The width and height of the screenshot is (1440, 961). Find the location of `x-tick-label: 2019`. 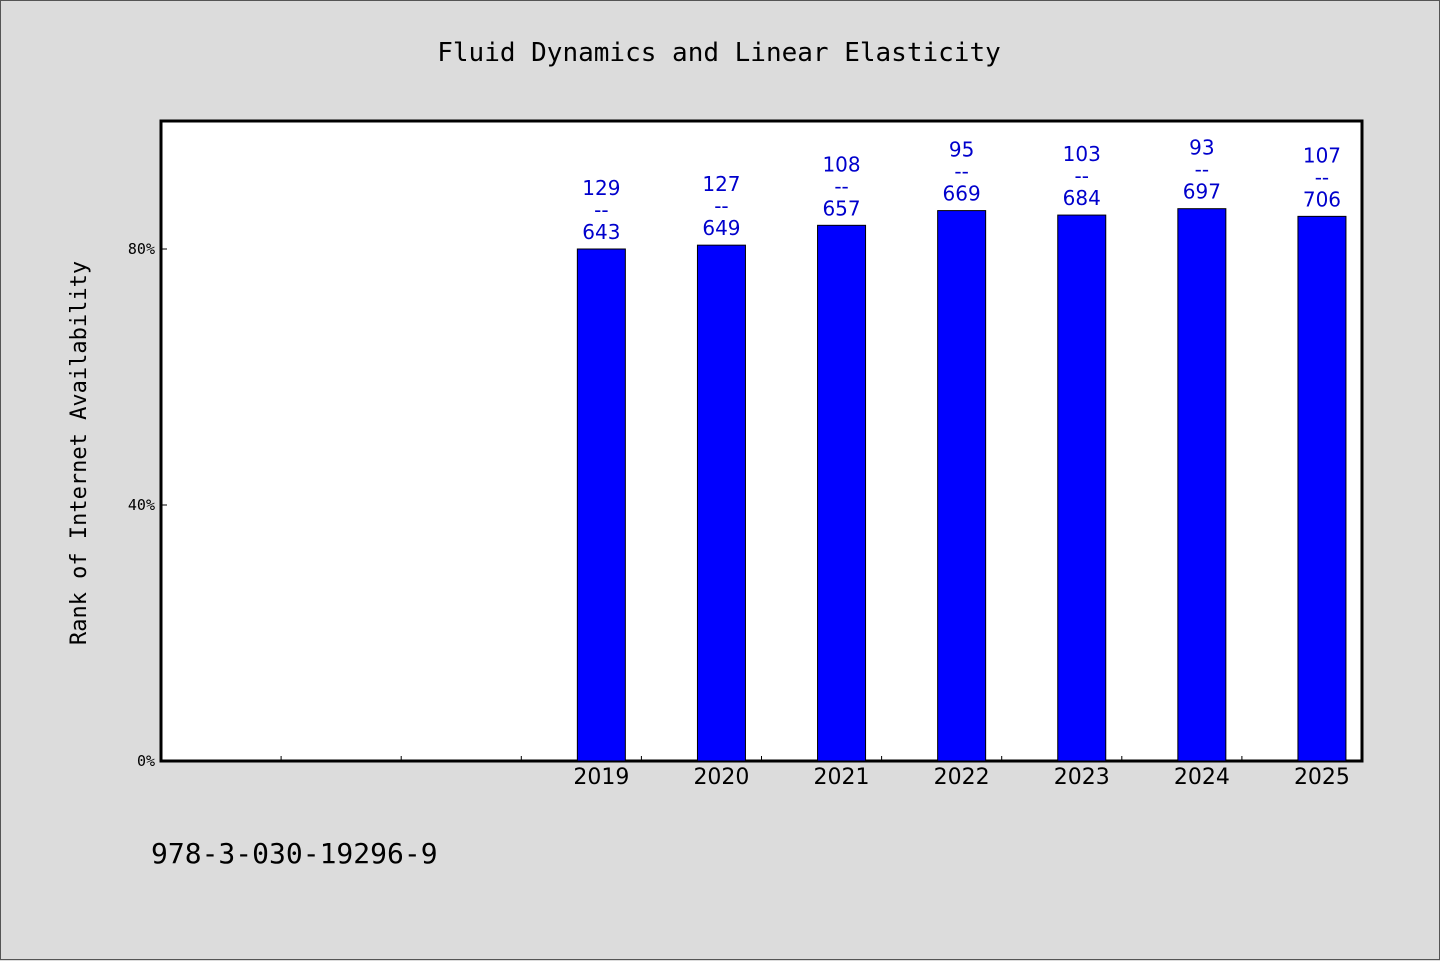

x-tick-label: 2019 is located at coordinates (601, 777).